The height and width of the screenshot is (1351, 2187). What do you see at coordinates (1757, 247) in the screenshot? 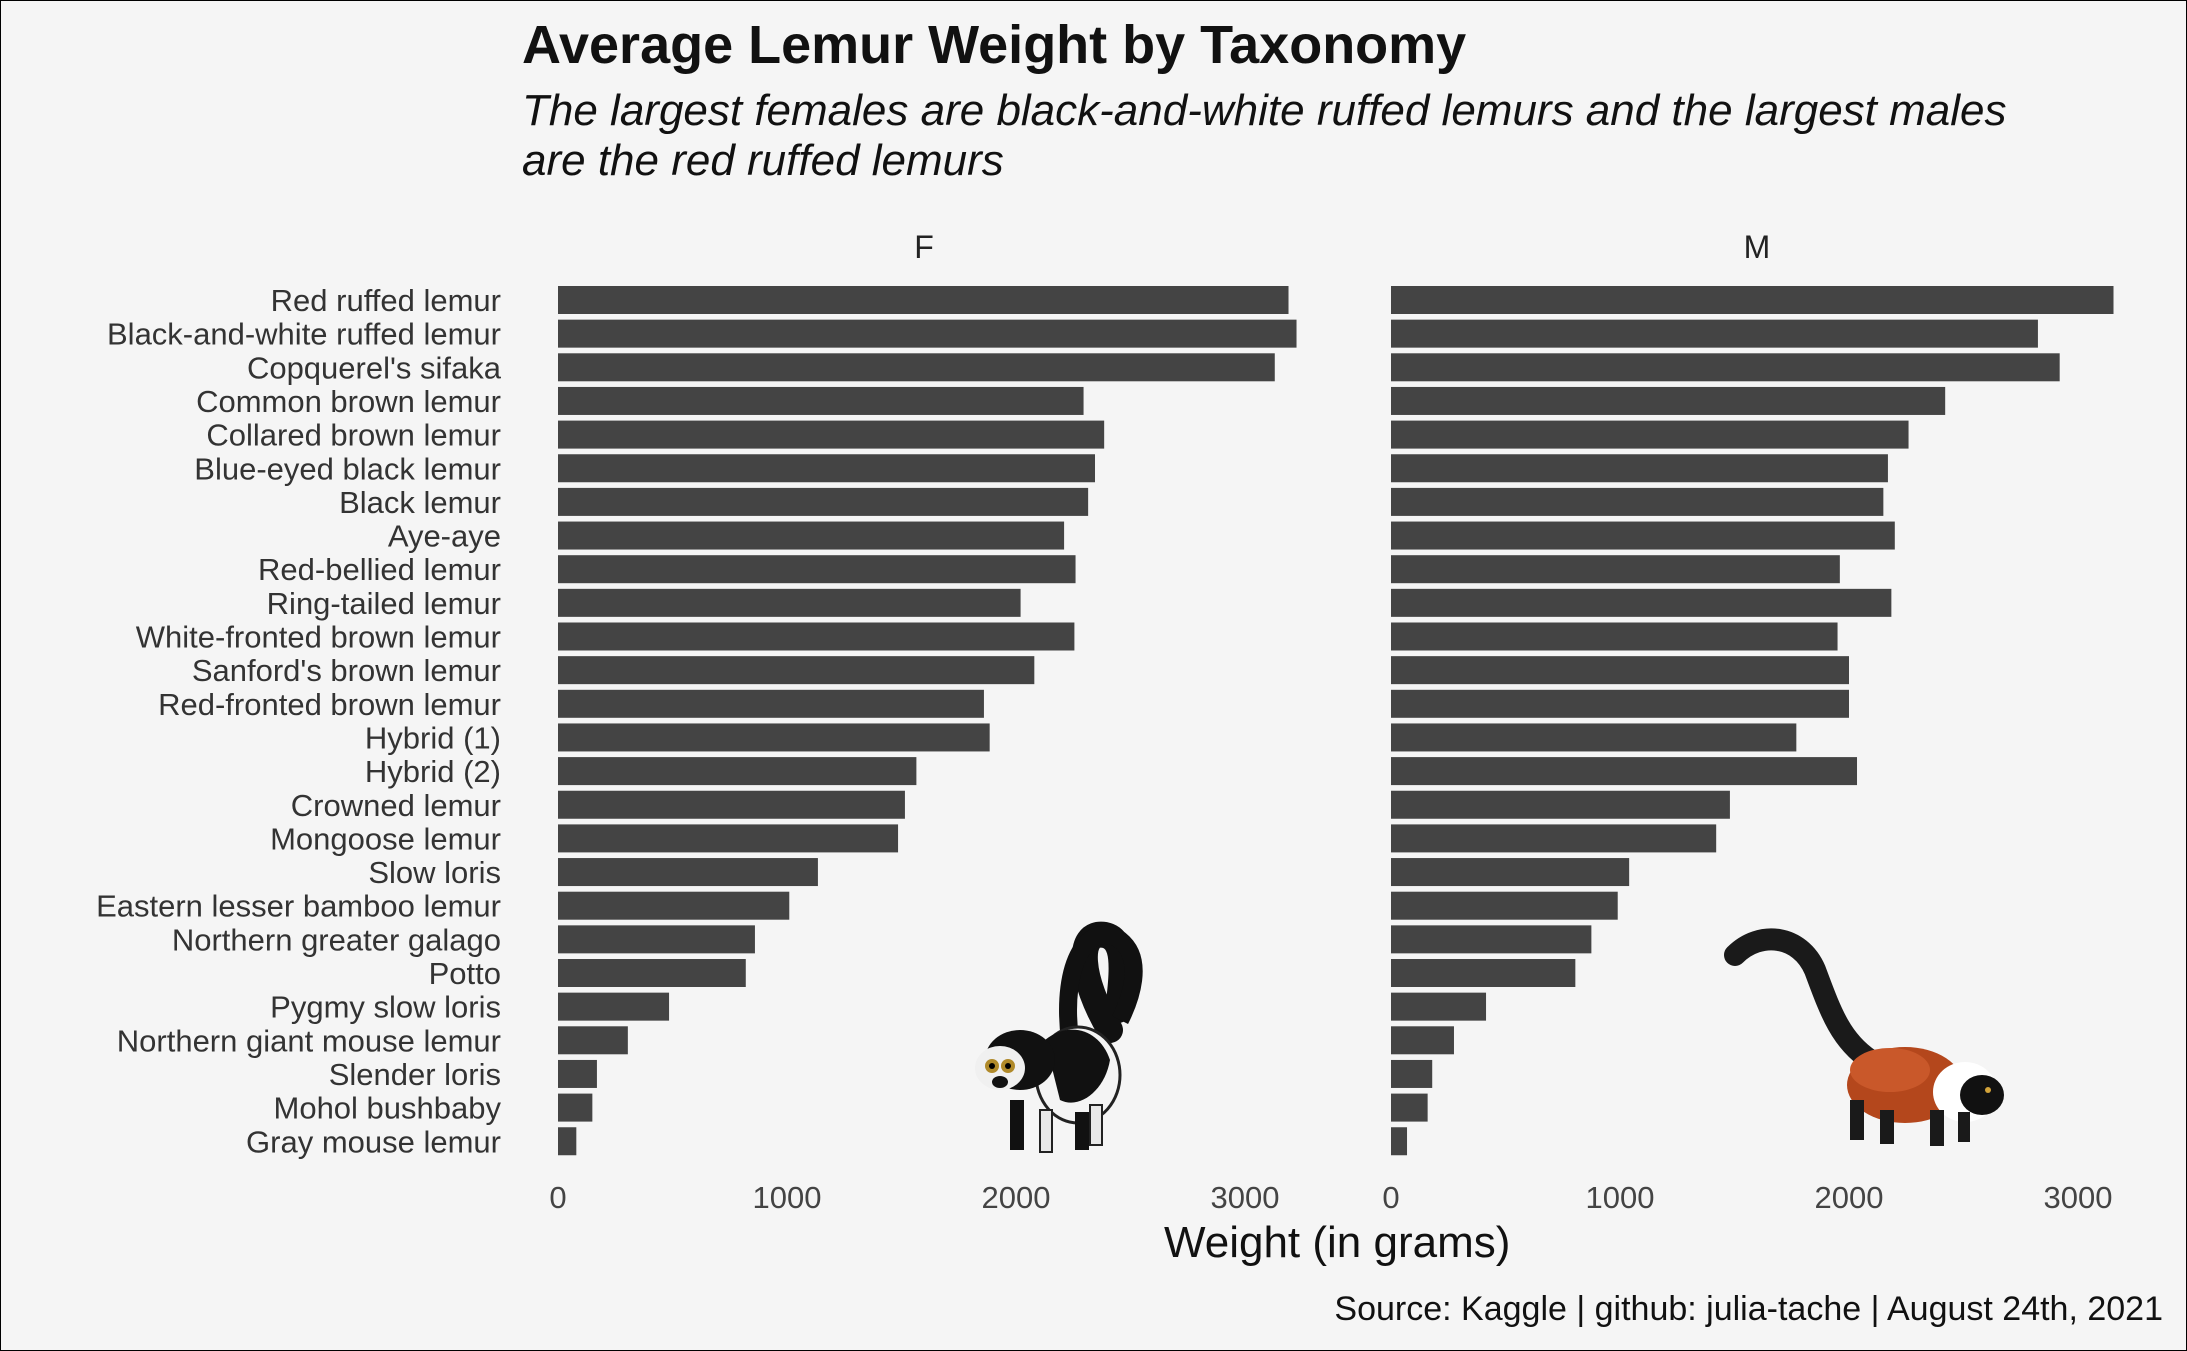
I see `facet-label-M: M` at bounding box center [1757, 247].